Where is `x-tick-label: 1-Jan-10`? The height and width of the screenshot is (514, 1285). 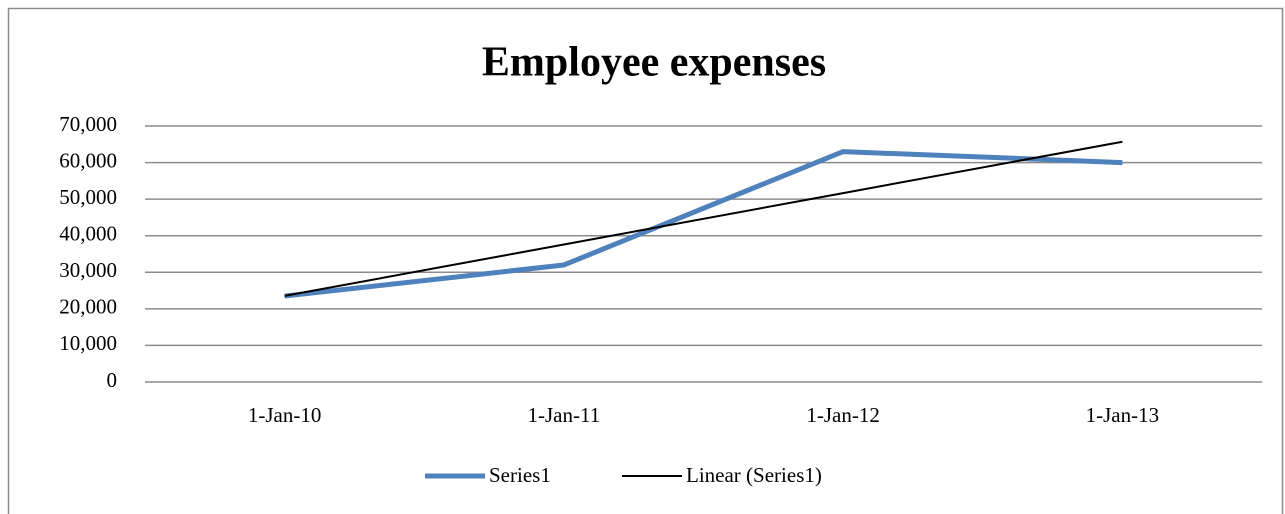
x-tick-label: 1-Jan-10 is located at coordinates (284, 415).